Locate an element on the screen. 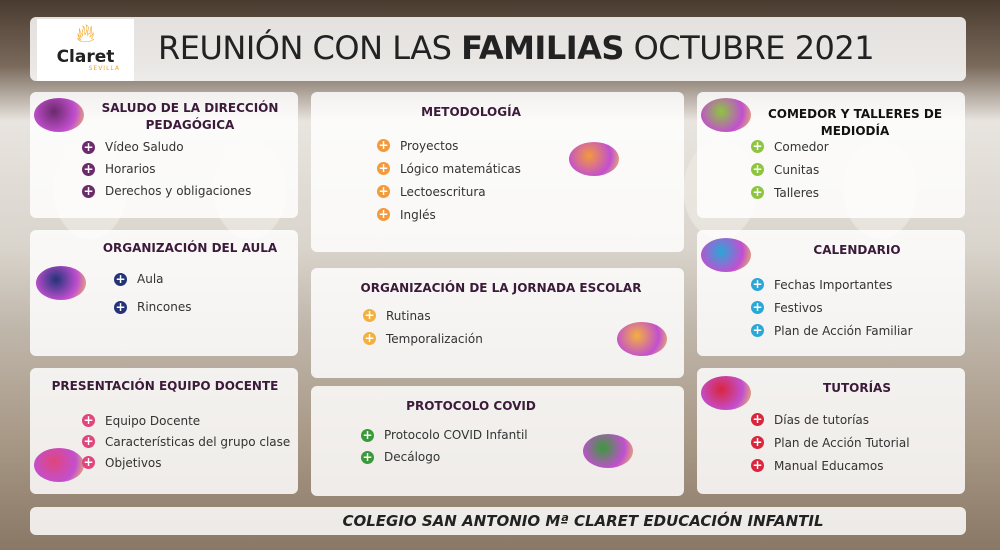 This screenshot has height=550, width=1000. menu-item-label: Características del grupo clase is located at coordinates (198, 441).